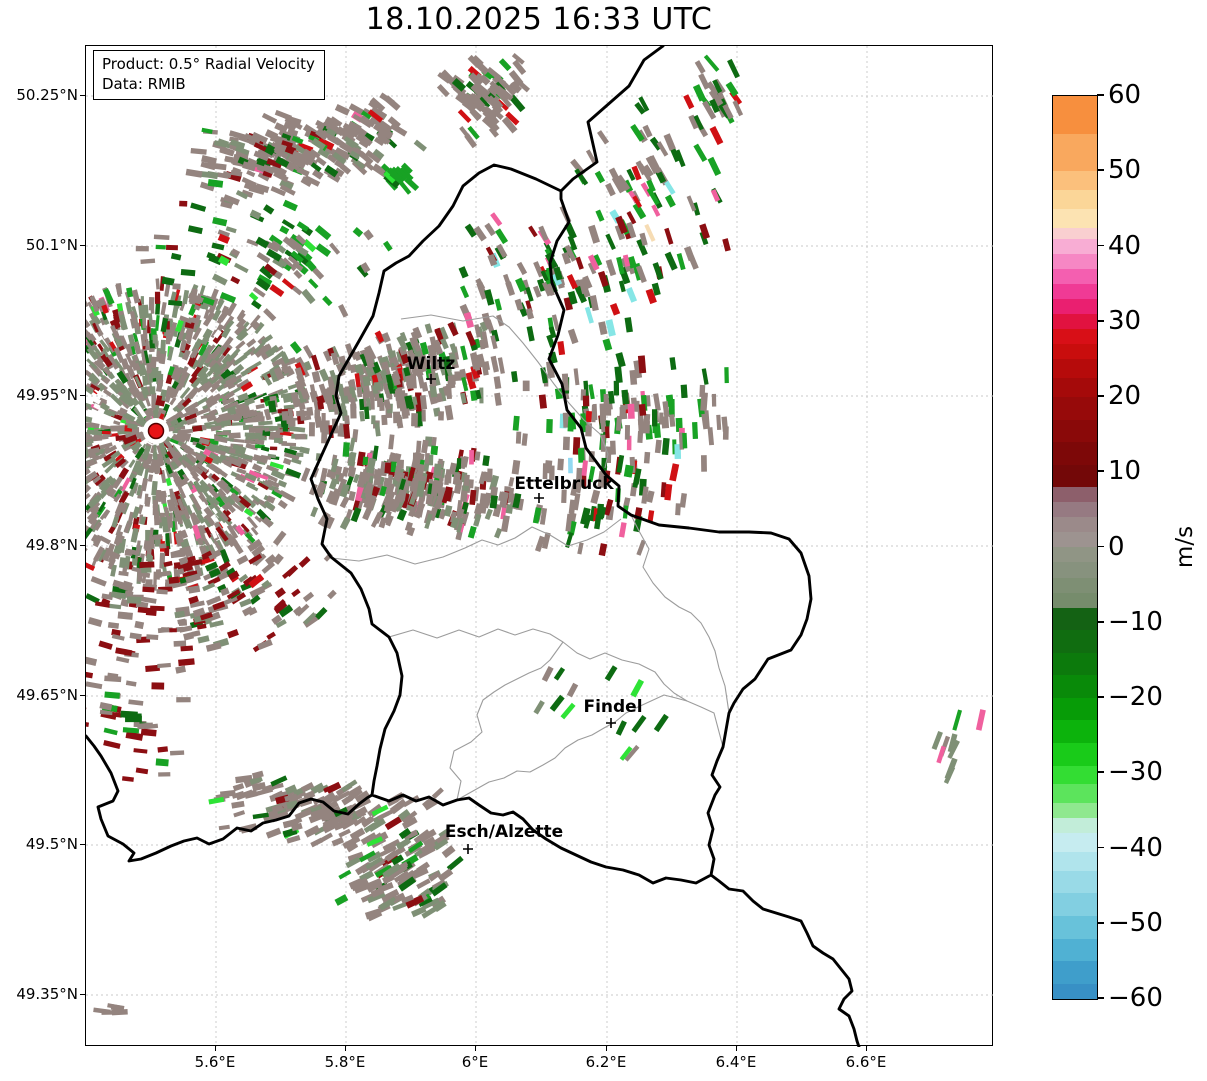 Image resolution: width=1207 pixels, height=1081 pixels. What do you see at coordinates (539, 19) in the screenshot?
I see `chart-title: 18.10.2025 16:33 UTC` at bounding box center [539, 19].